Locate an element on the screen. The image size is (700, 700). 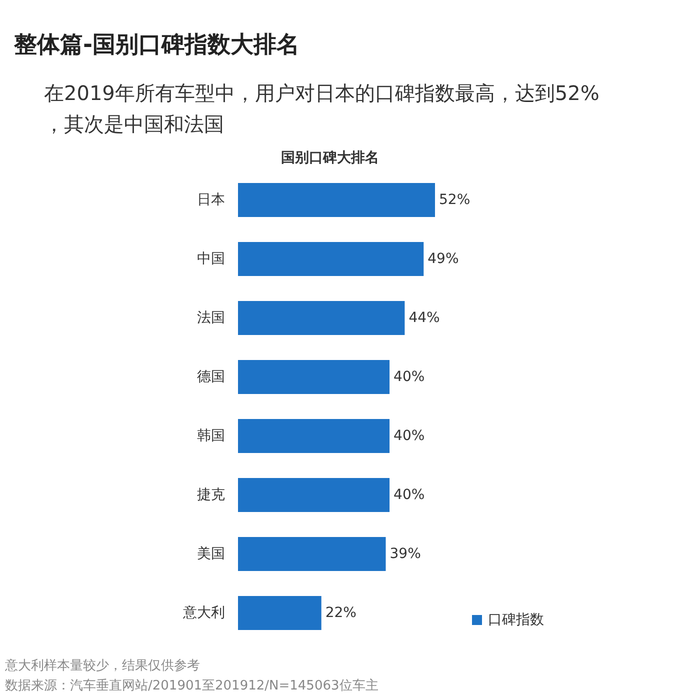
y-tick-label: 韩国 is located at coordinates (211, 436).